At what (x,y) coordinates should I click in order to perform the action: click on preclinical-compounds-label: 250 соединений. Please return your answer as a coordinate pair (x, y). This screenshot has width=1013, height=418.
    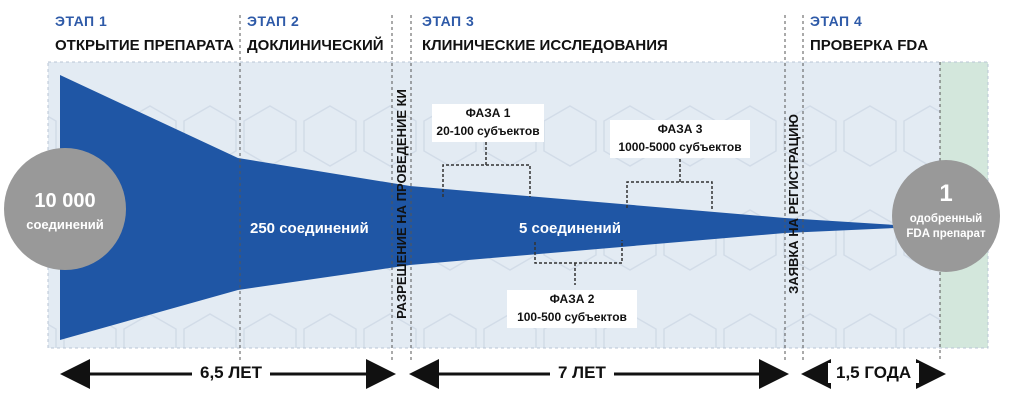
    Looking at the image, I should click on (309, 228).